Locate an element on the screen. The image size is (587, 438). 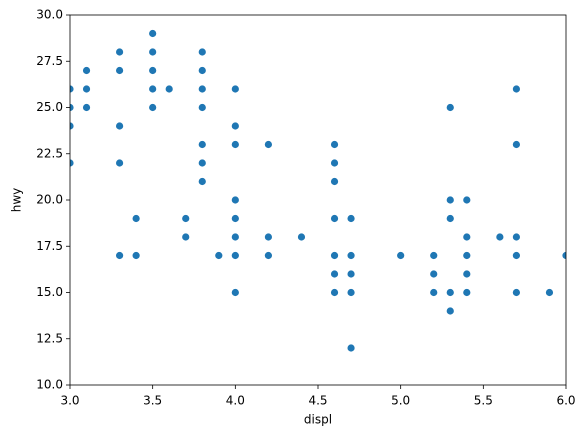
x-tick-label: 5.0 is located at coordinates (400, 401).